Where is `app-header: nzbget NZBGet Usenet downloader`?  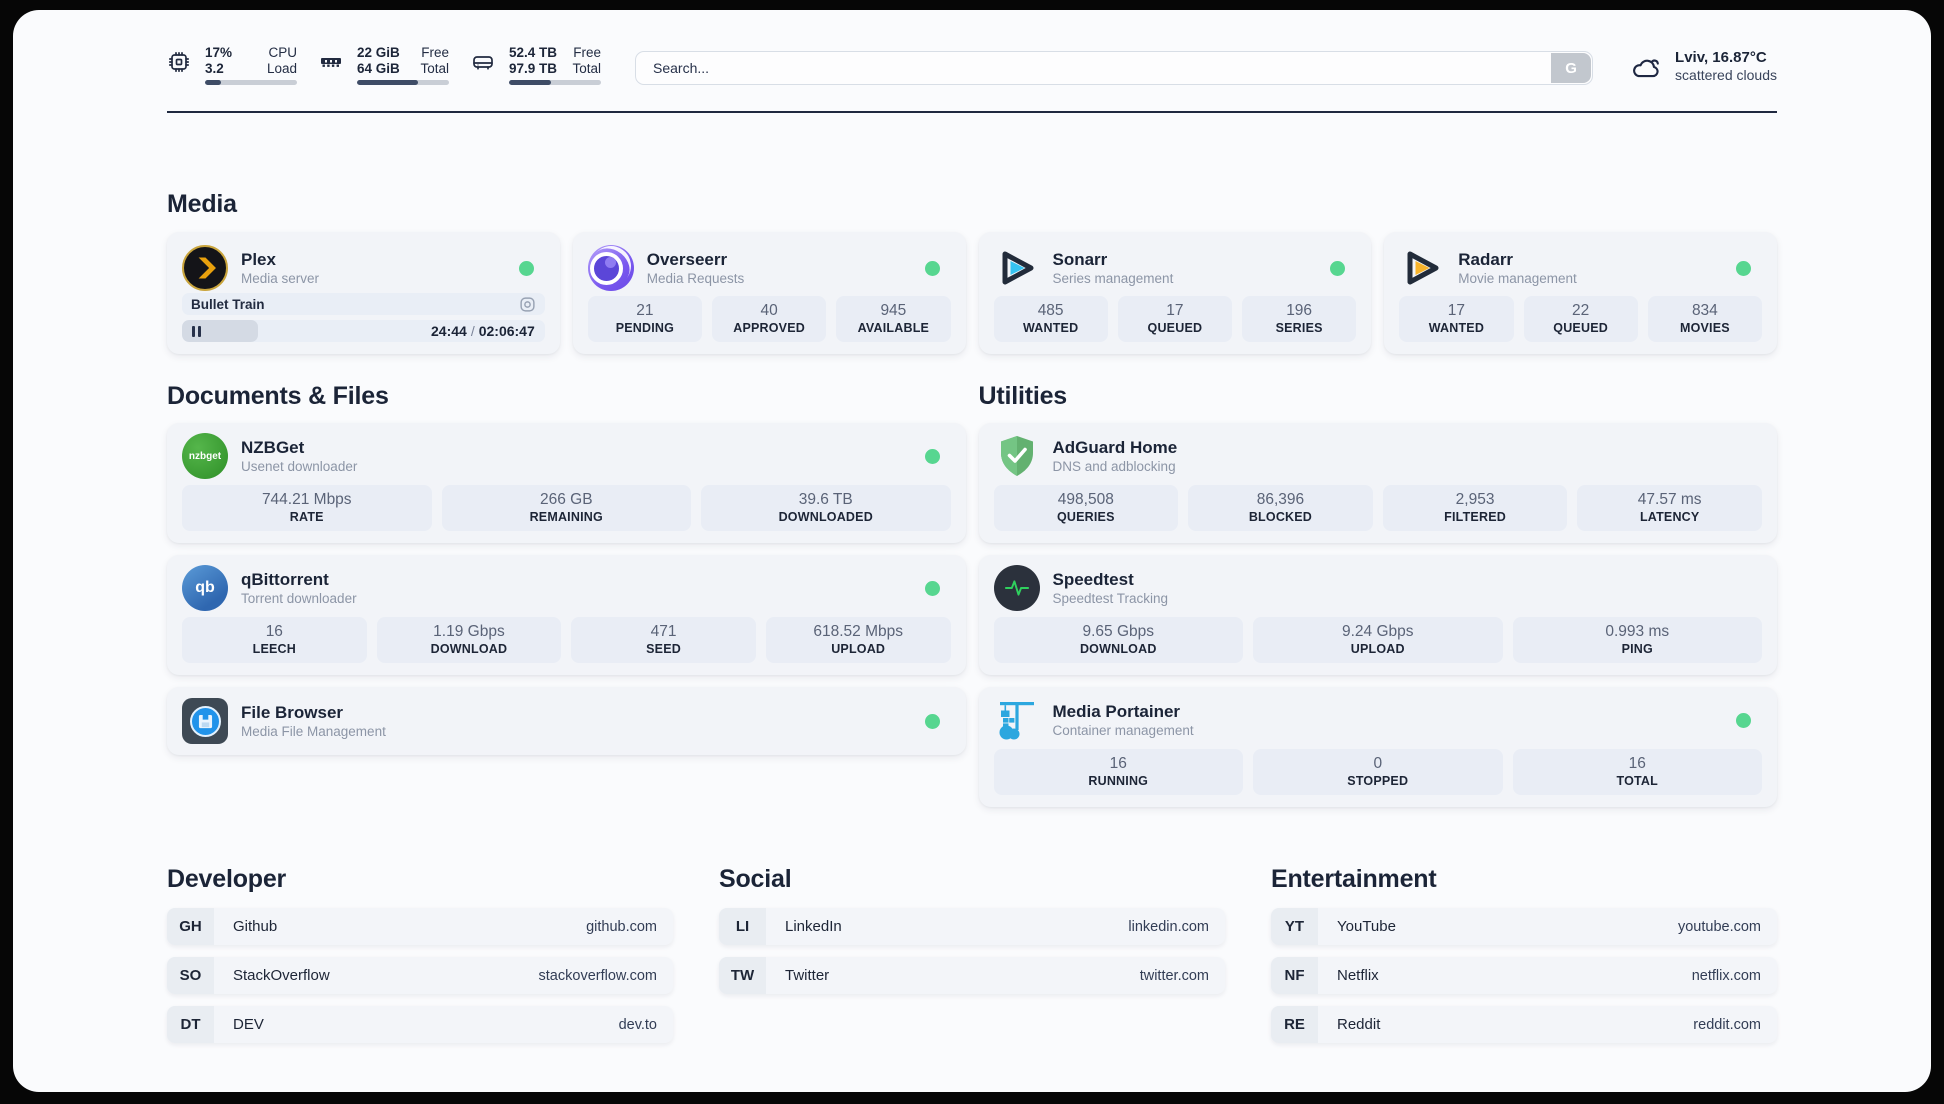
app-header: nzbget NZBGet Usenet downloader is located at coordinates (566, 456).